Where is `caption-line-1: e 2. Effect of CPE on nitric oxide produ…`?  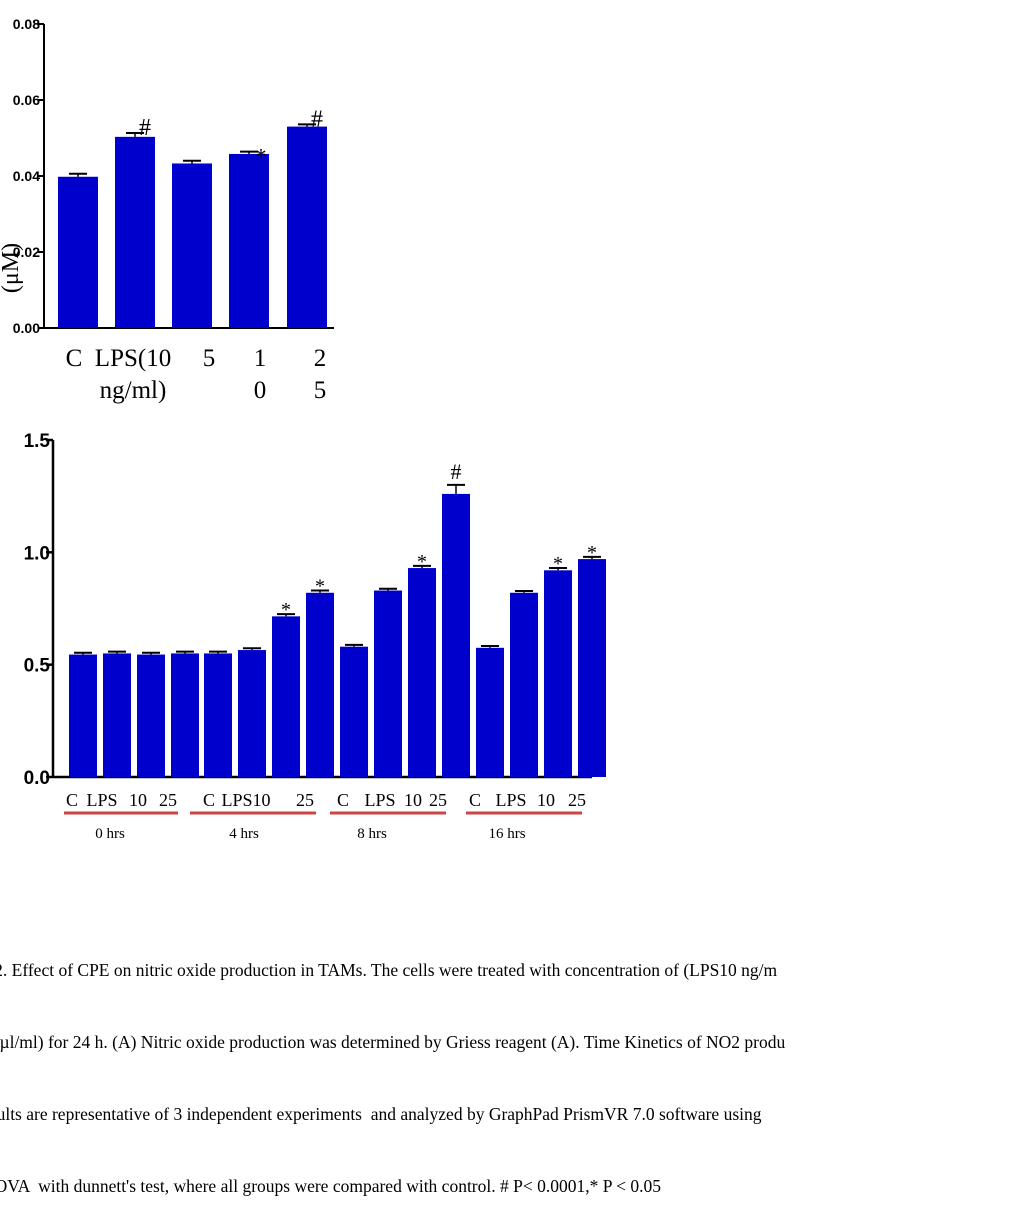
caption-line-1: e 2. Effect of CPE on nitric oxide produ… is located at coordinates (389, 970).